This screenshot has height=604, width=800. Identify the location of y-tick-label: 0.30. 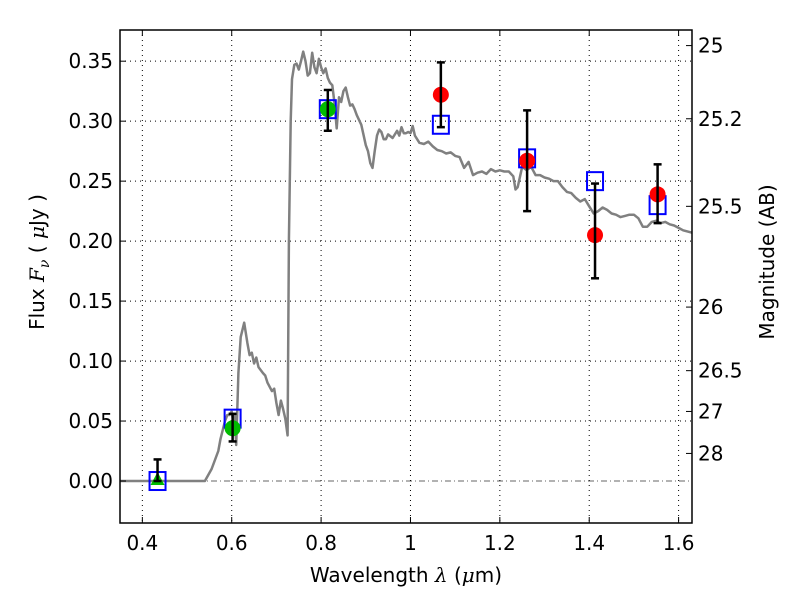
(90, 121).